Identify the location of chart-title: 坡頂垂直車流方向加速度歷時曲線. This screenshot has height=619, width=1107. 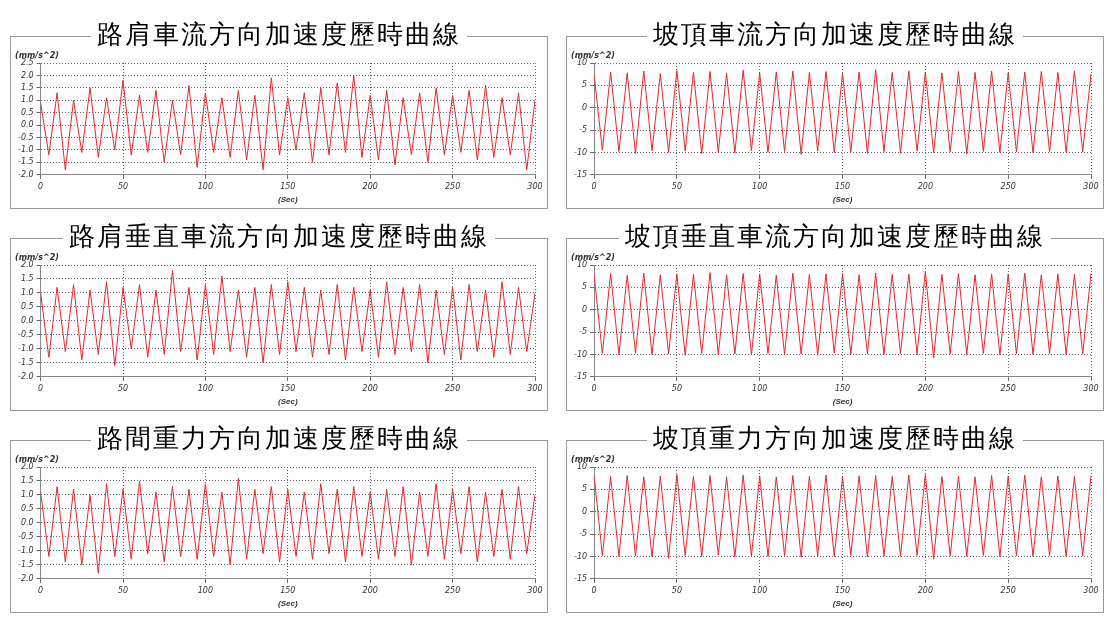
(835, 236).